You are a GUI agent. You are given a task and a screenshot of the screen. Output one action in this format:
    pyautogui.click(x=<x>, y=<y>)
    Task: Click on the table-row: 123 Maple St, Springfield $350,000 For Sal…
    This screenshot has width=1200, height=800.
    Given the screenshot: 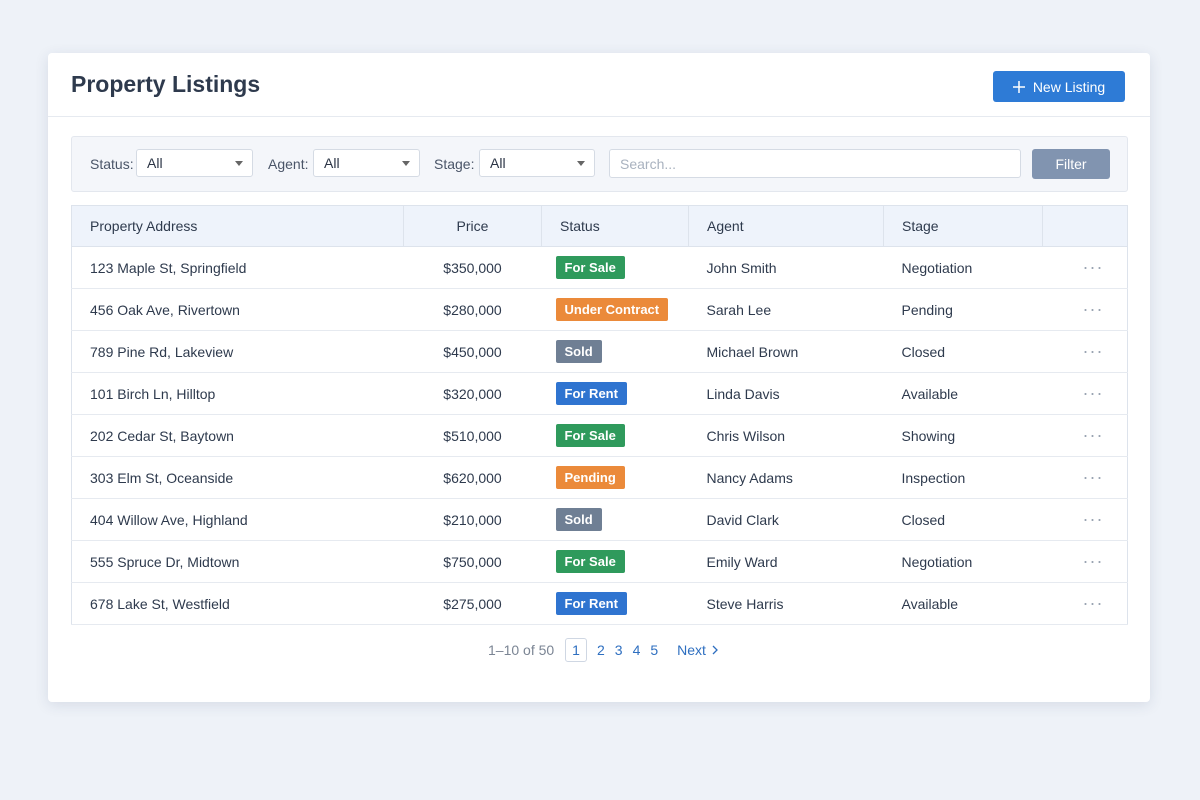 What is the action you would take?
    pyautogui.click(x=599, y=267)
    